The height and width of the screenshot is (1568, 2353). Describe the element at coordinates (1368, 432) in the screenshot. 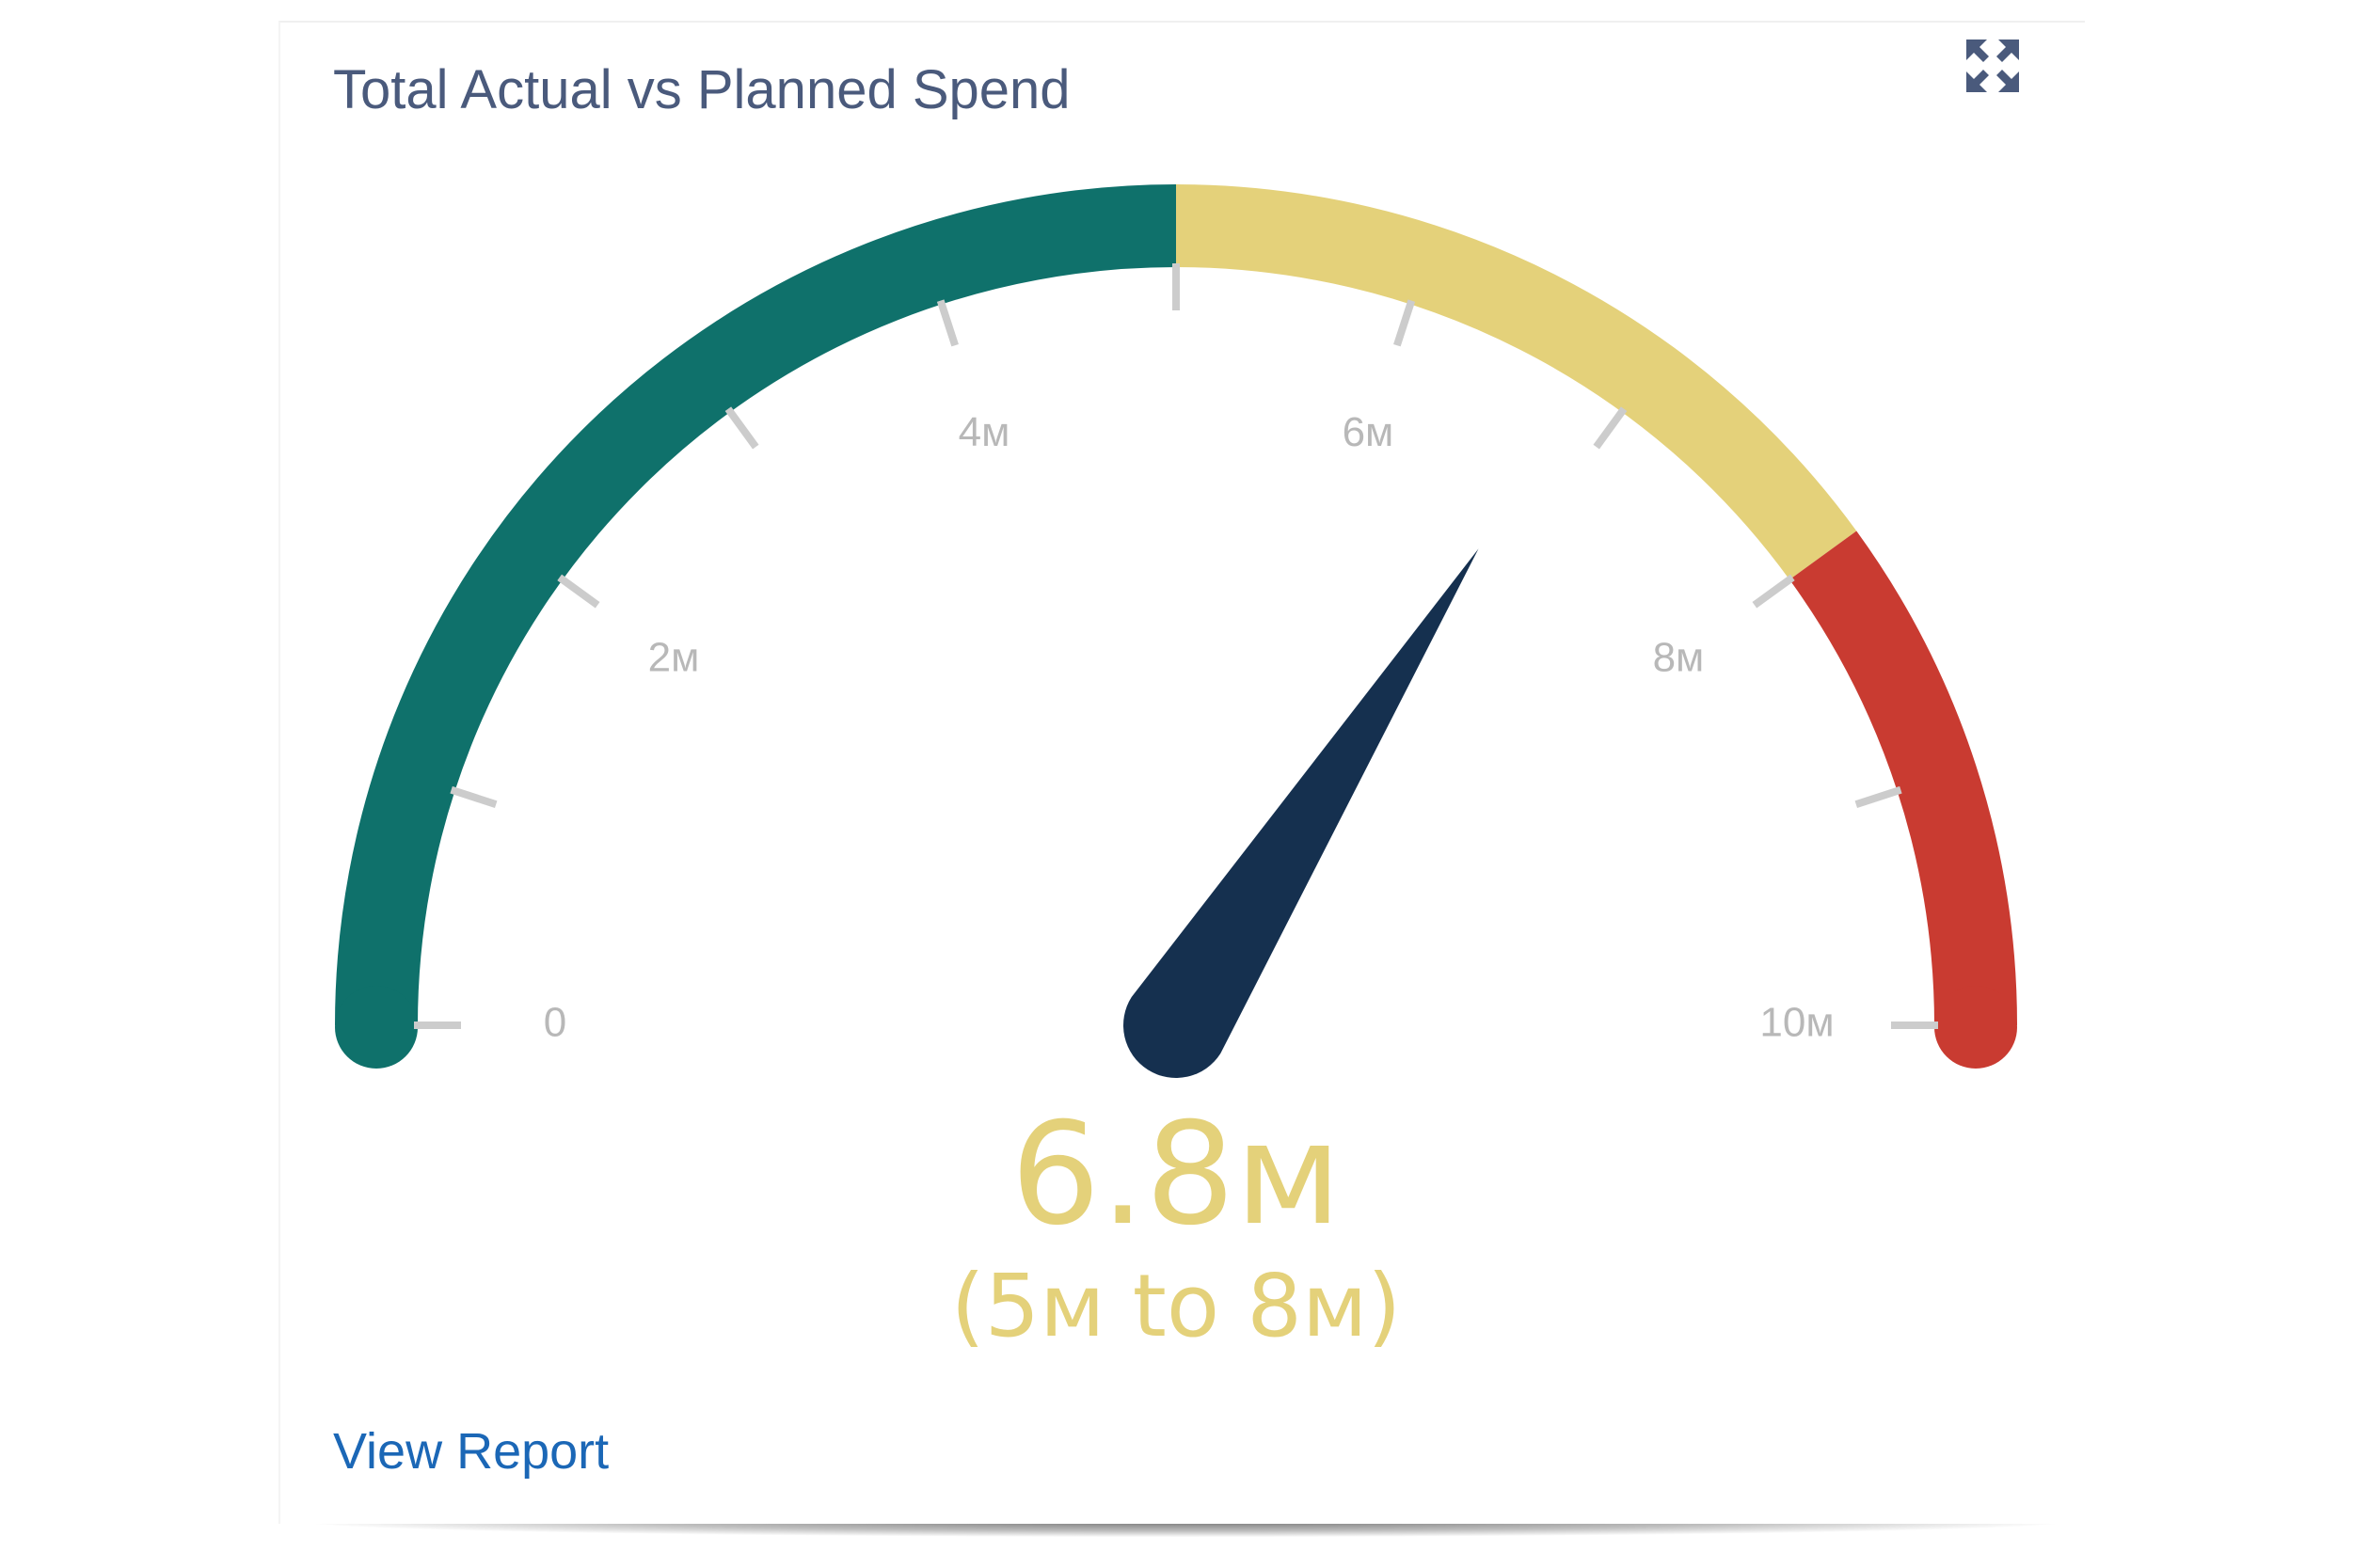

I see `gauge-tick-label: 6м` at that location.